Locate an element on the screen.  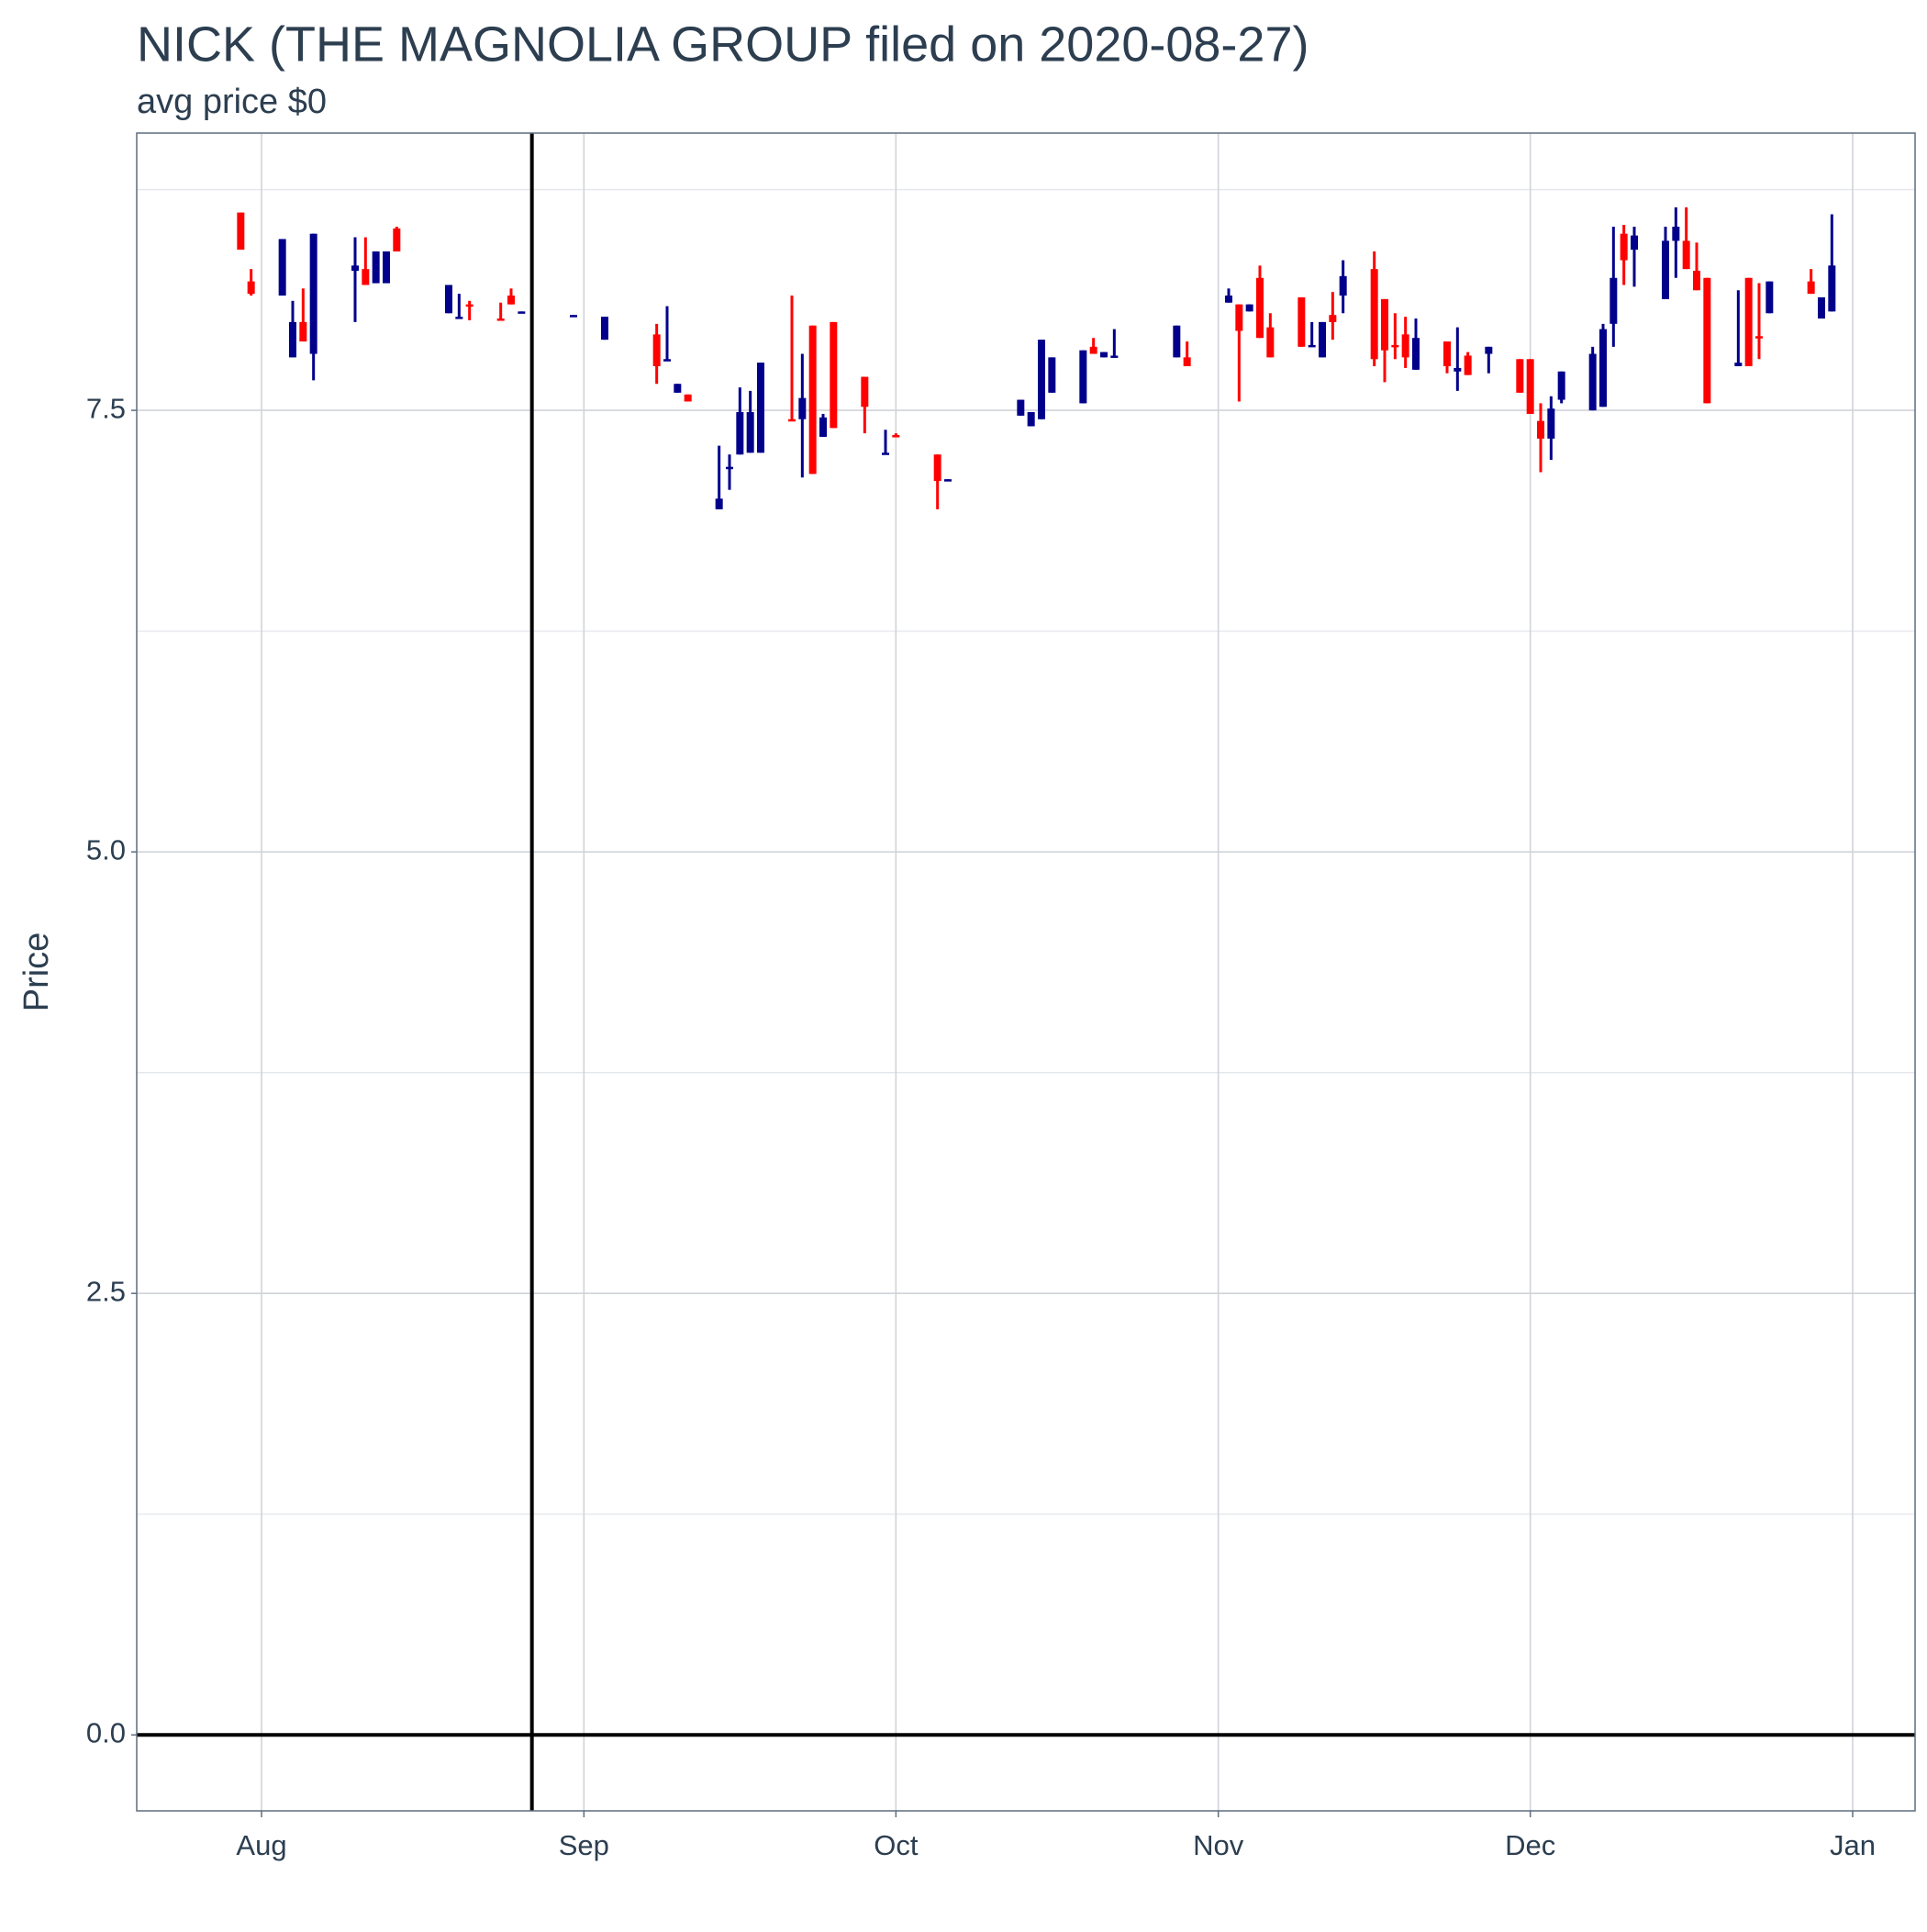
y-tick-label: 5.0 is located at coordinates (106, 849).